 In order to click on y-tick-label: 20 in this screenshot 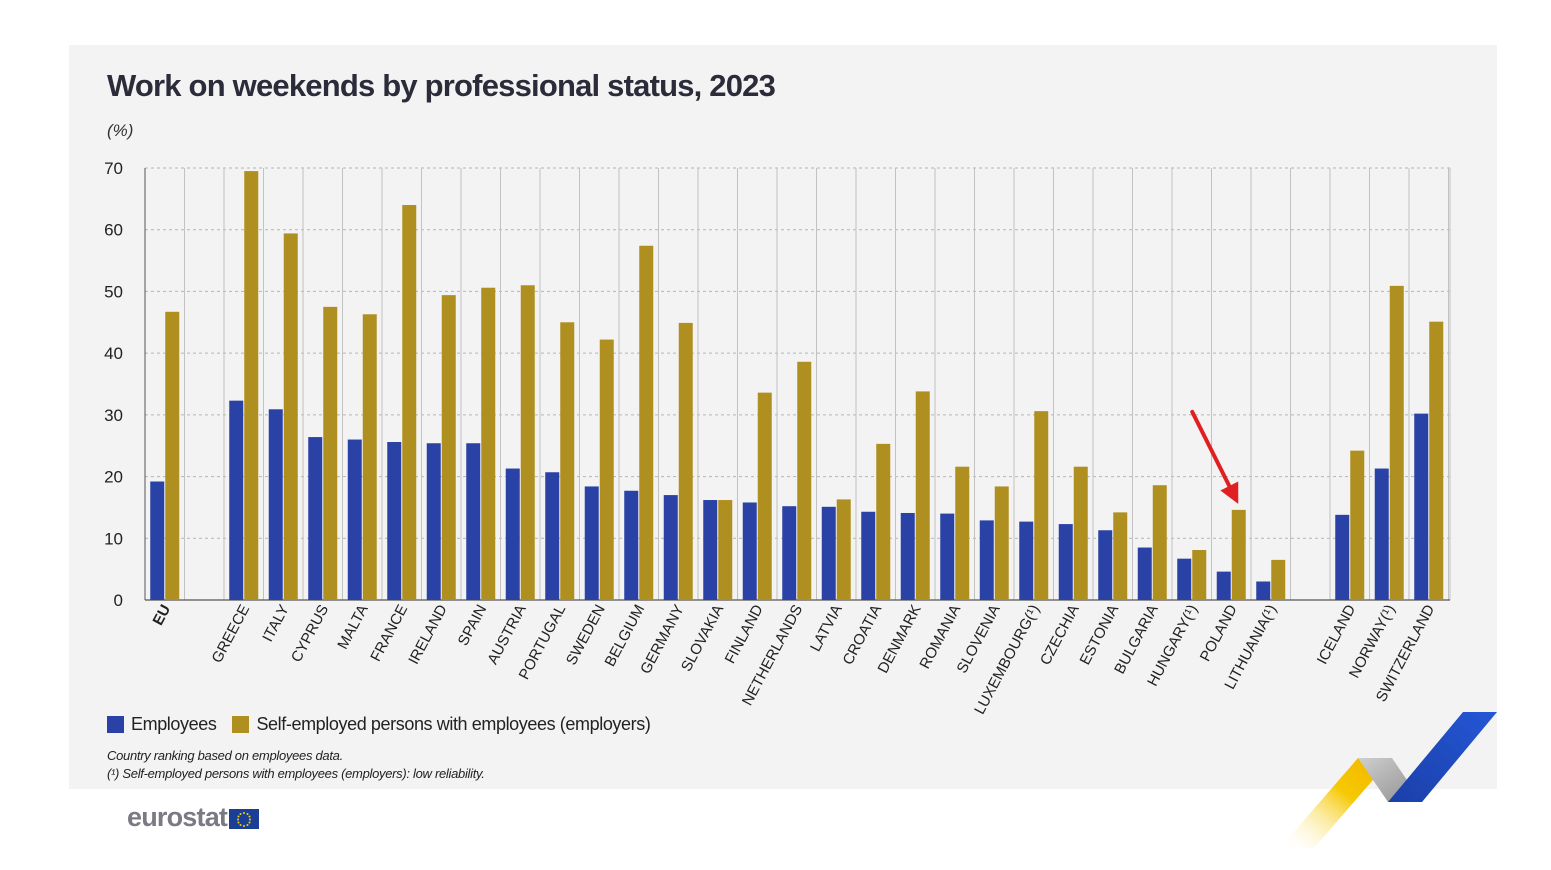, I will do `click(113, 477)`.